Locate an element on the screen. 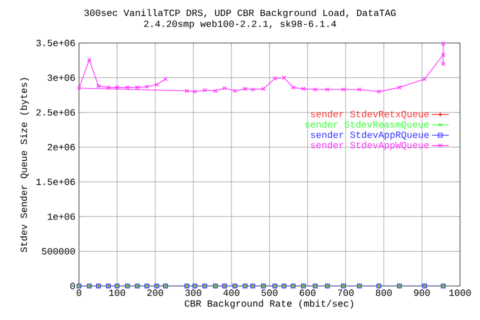  x-tick-label: 100 is located at coordinates (117, 293).